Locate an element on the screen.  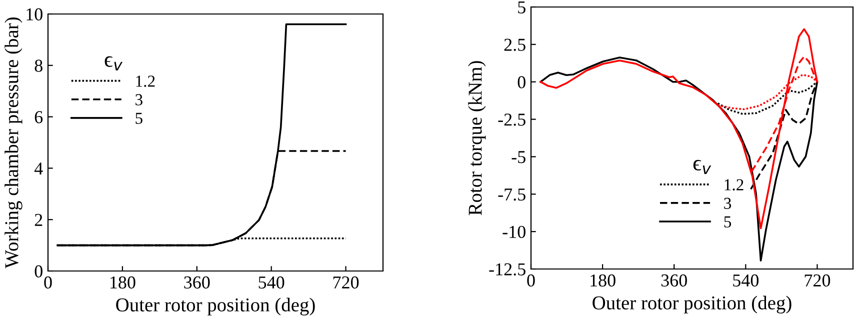
y-tick-label: -2.5 is located at coordinates (512, 120).